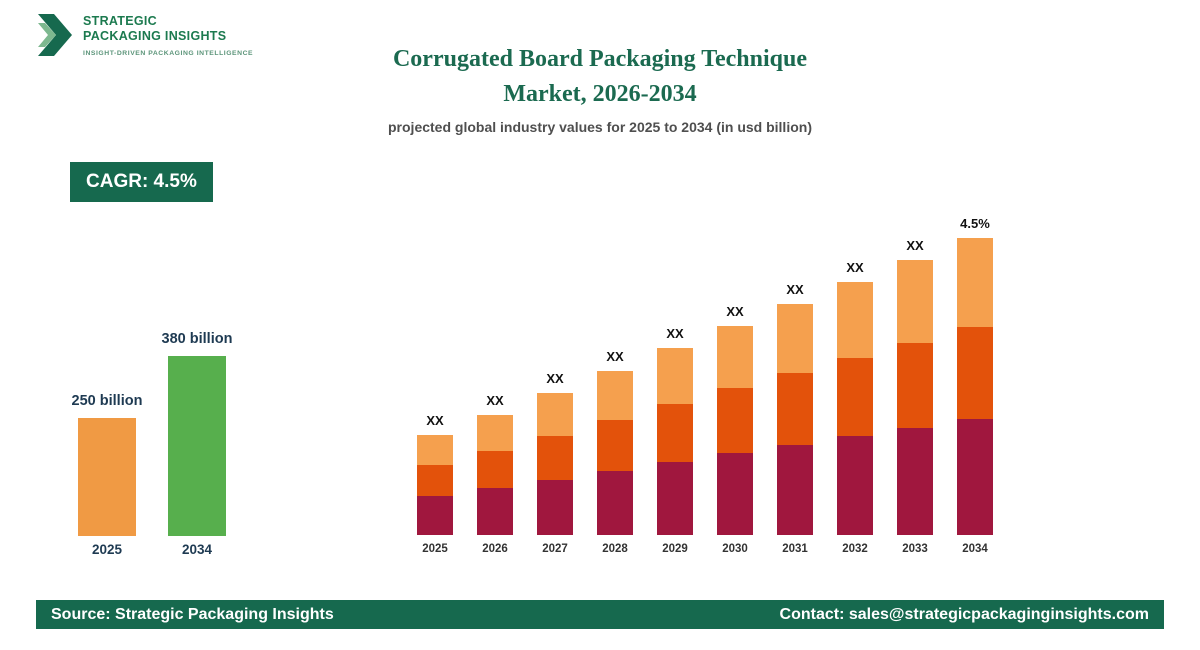 This screenshot has height=650, width=1200. I want to click on summary-bar-group: 250 billion 2025, so click(107, 476).